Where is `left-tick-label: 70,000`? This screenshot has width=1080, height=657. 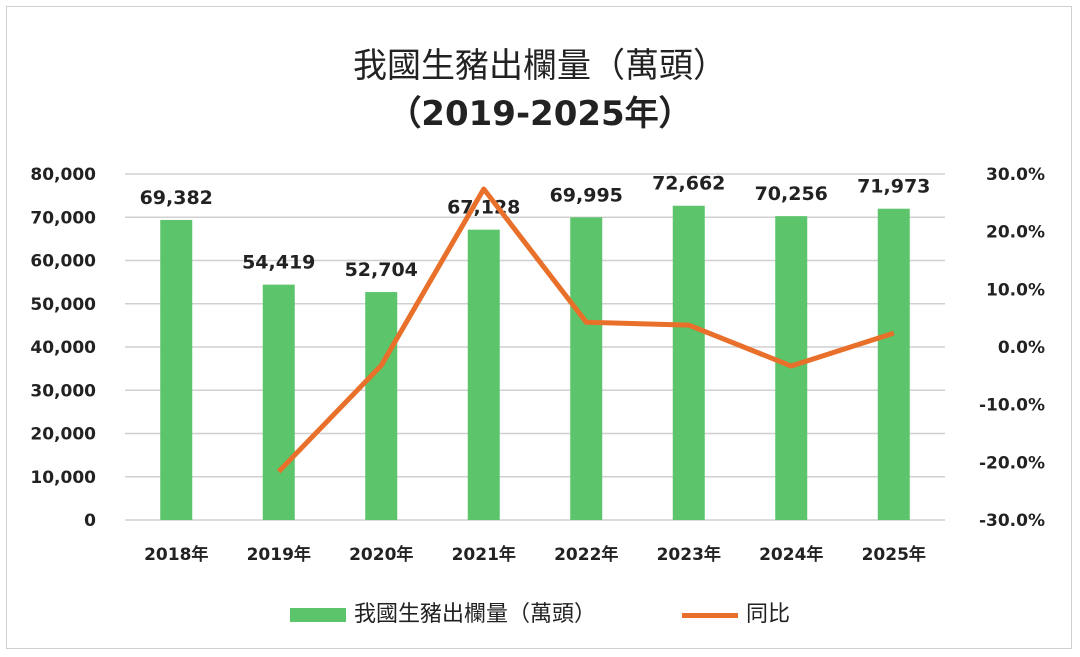
left-tick-label: 70,000 is located at coordinates (63, 218).